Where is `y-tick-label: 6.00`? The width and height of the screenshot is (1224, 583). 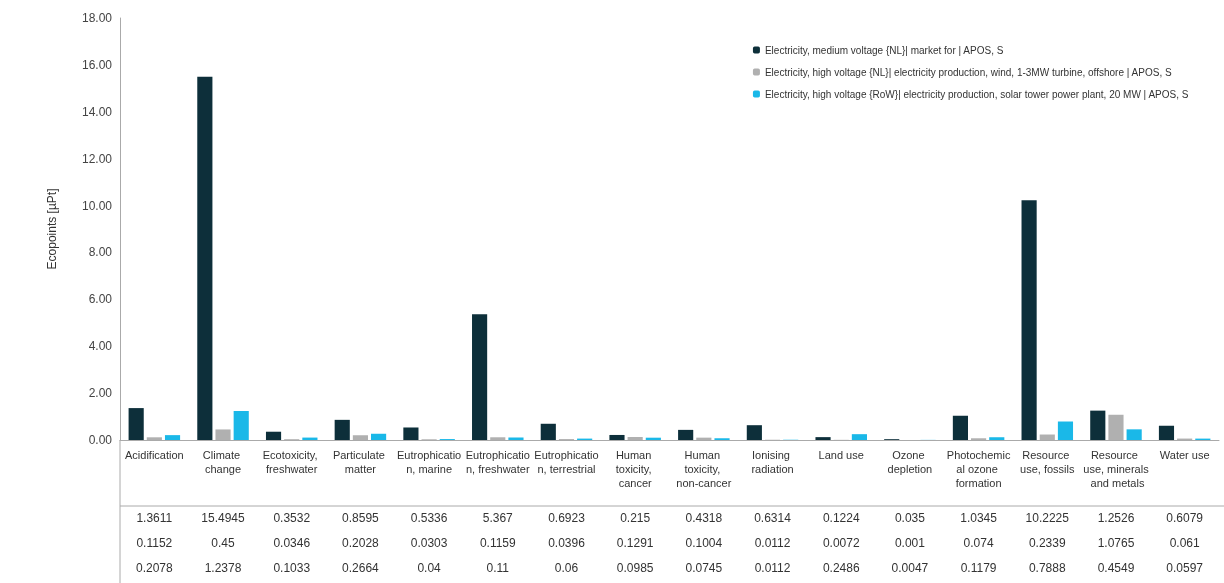 y-tick-label: 6.00 is located at coordinates (100, 299).